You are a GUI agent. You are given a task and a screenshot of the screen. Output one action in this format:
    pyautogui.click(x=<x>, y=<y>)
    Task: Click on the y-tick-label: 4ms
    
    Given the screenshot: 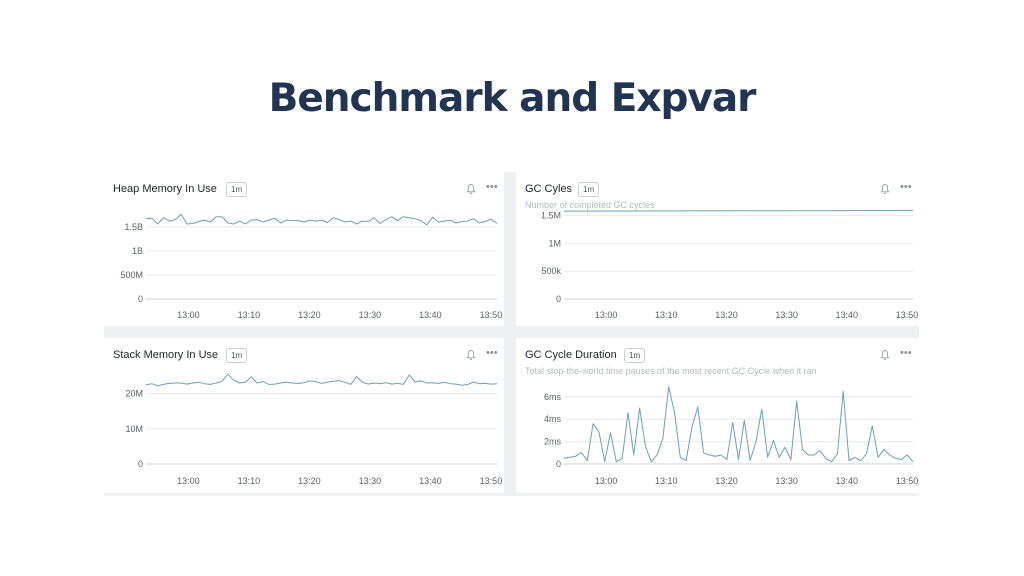 What is the action you would take?
    pyautogui.click(x=553, y=419)
    